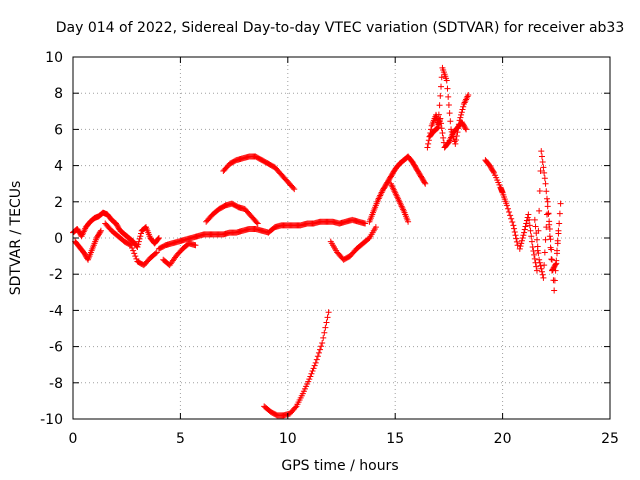 The height and width of the screenshot is (480, 640). What do you see at coordinates (58, 94) in the screenshot?
I see `y-tick-label: 8` at bounding box center [58, 94].